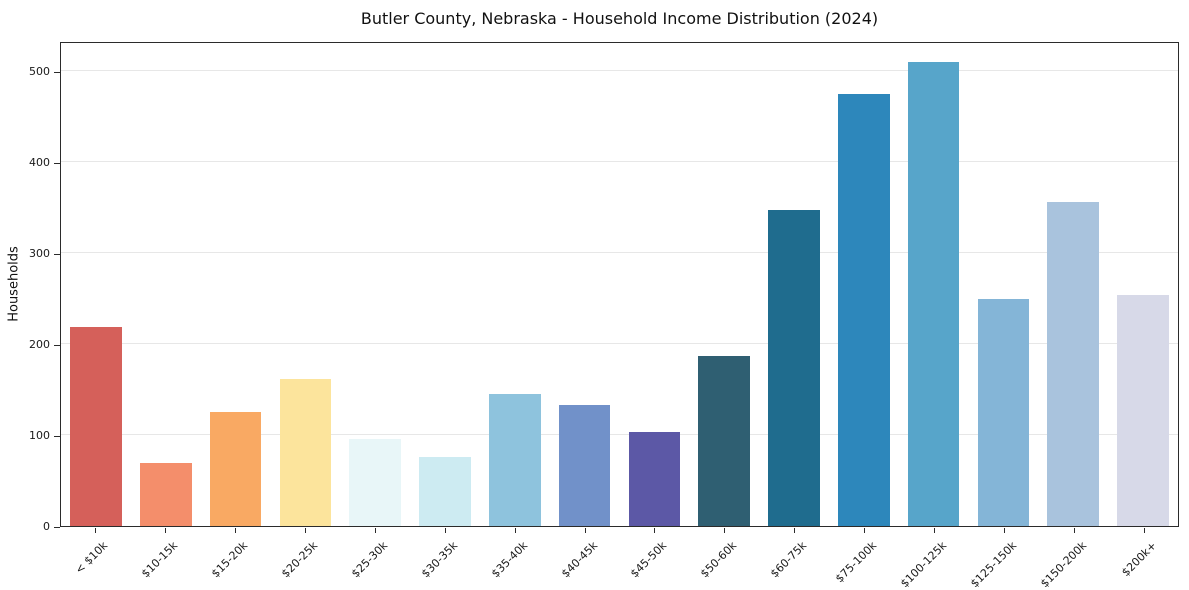 This screenshot has width=1189, height=590. I want to click on x-tick-label: $125-150k, so click(994, 564).